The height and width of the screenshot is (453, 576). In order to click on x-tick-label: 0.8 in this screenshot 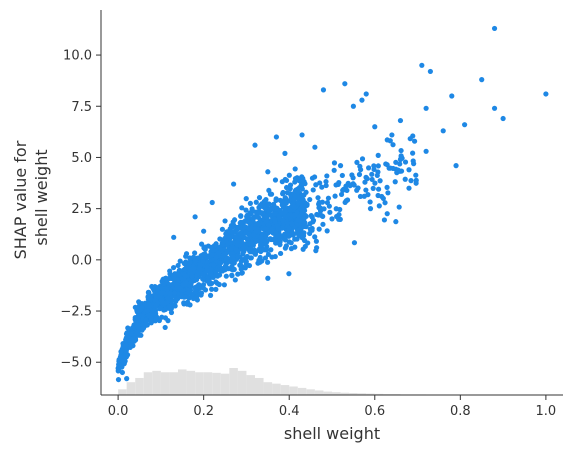, I will do `click(460, 411)`.